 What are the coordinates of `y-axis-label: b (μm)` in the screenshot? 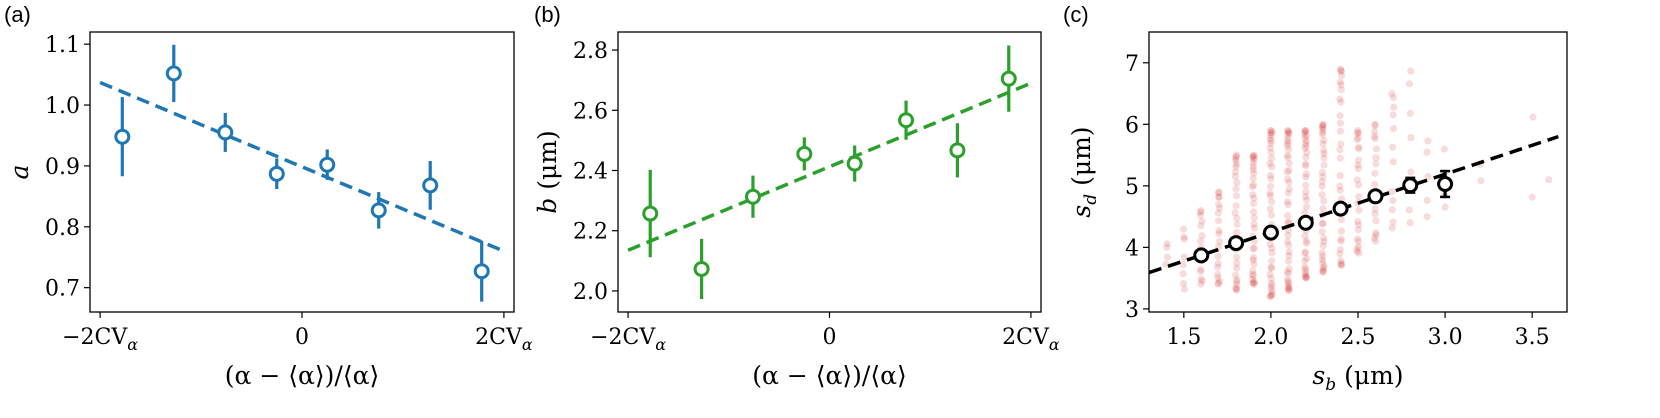 It's located at (547, 171).